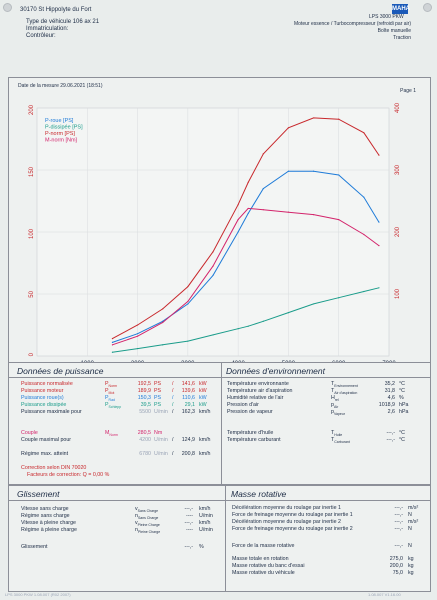  I want to click on x-tick-label: 1000, so click(88, 361).